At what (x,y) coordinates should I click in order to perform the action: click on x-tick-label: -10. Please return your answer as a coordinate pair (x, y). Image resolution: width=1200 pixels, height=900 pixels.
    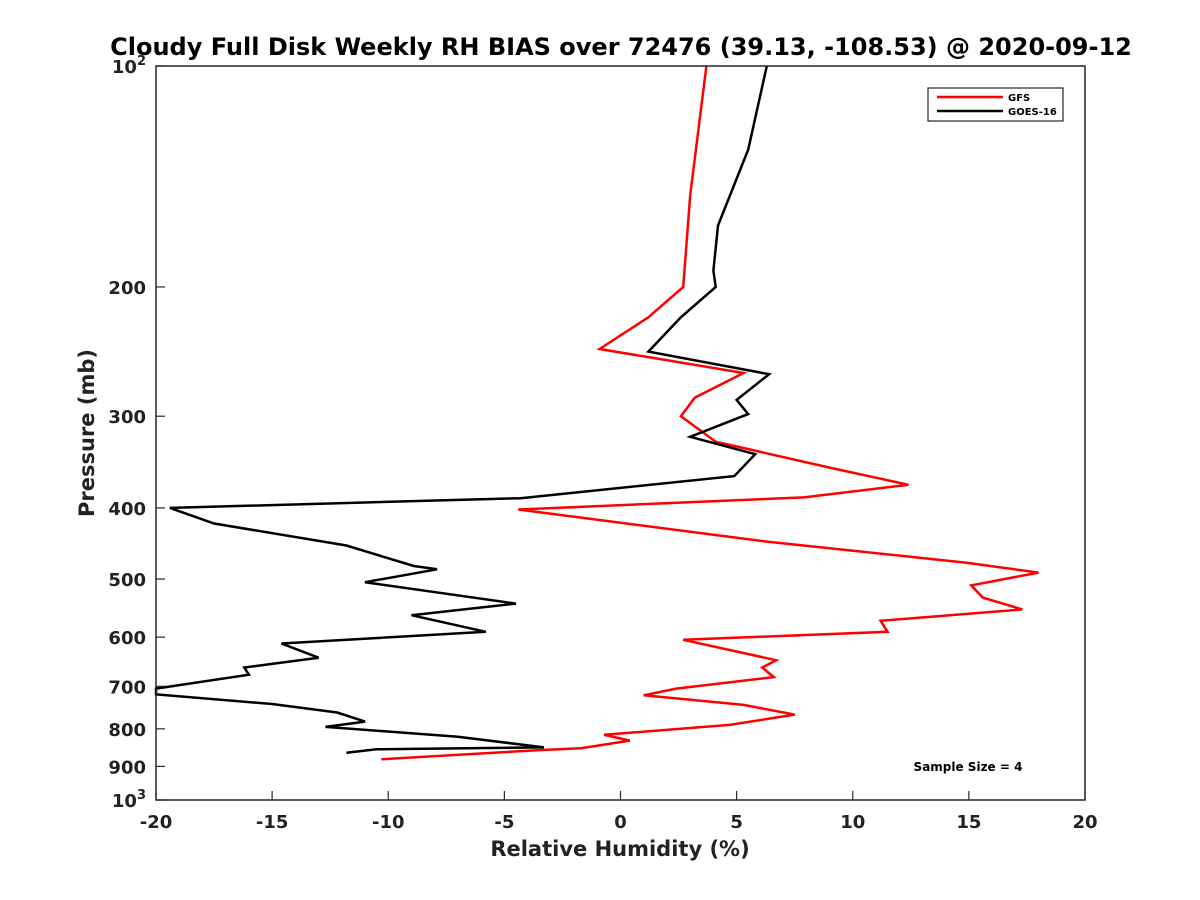
    Looking at the image, I should click on (388, 822).